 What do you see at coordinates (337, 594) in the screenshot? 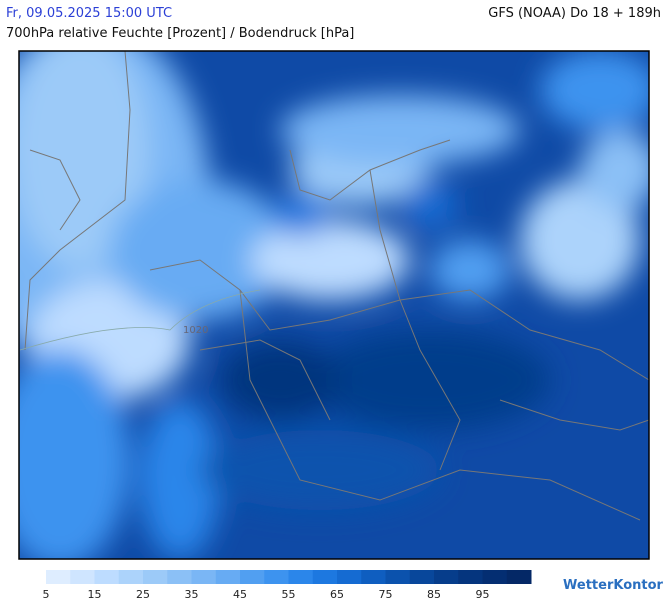
I see `colorbar-tick-label: 65` at bounding box center [337, 594].